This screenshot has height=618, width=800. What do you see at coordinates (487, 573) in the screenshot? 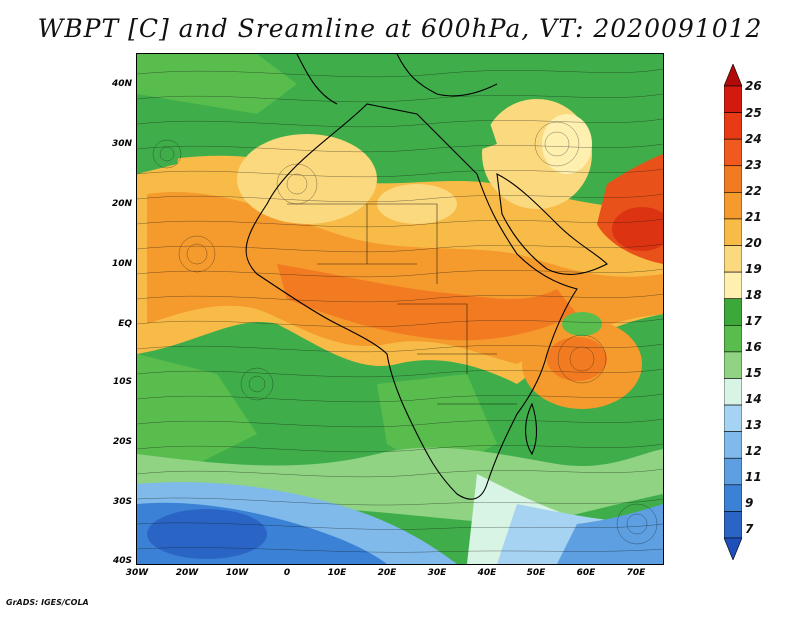
I see `lon-label-40e: 40E` at bounding box center [487, 573].